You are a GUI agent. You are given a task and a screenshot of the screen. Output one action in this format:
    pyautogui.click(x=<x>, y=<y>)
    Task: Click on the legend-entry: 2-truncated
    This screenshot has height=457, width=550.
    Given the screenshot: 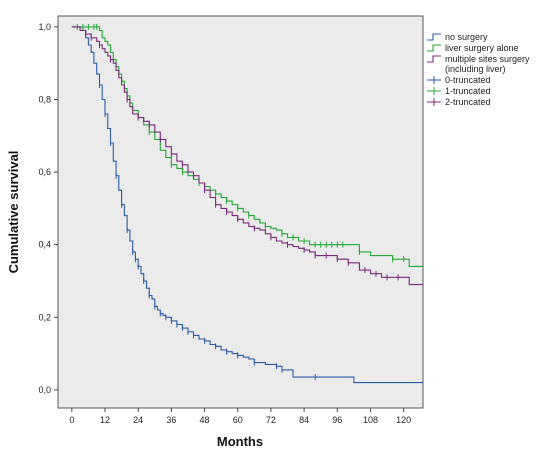 What is the action you would take?
    pyautogui.click(x=459, y=102)
    